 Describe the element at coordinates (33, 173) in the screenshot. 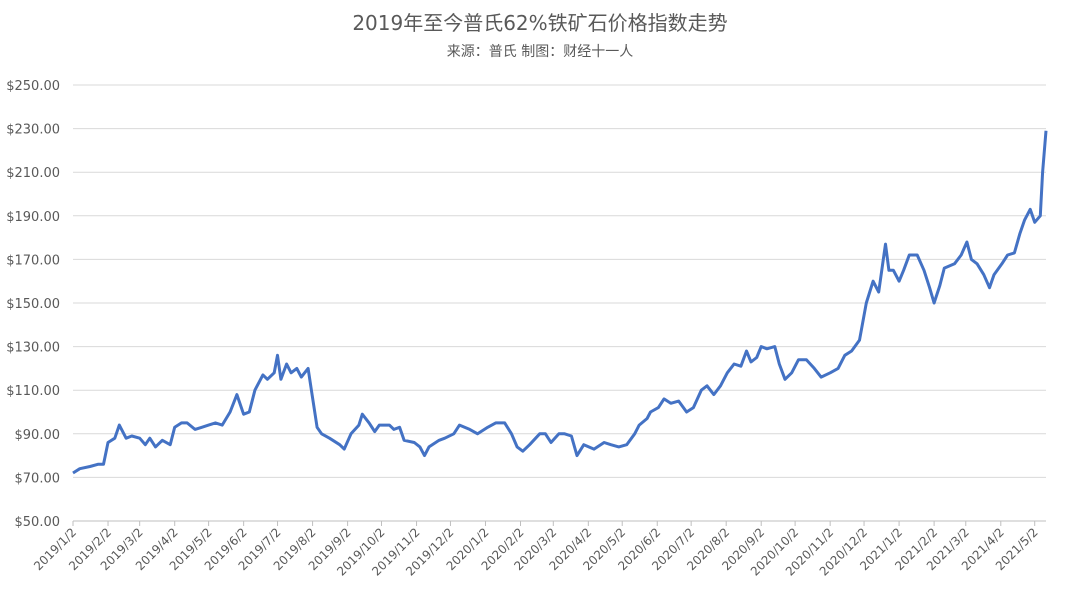

I see `y-tick-label: $210.00` at that location.